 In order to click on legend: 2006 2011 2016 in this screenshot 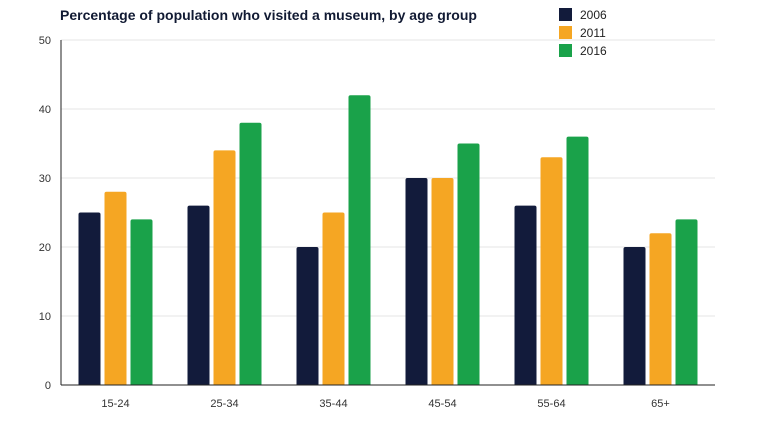, I will do `click(583, 33)`.